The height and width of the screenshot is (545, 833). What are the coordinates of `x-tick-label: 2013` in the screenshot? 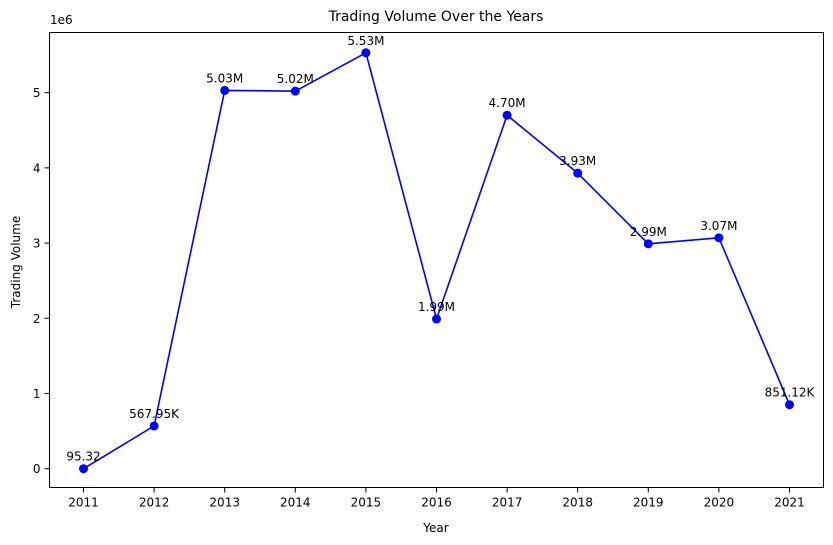 It's located at (224, 503).